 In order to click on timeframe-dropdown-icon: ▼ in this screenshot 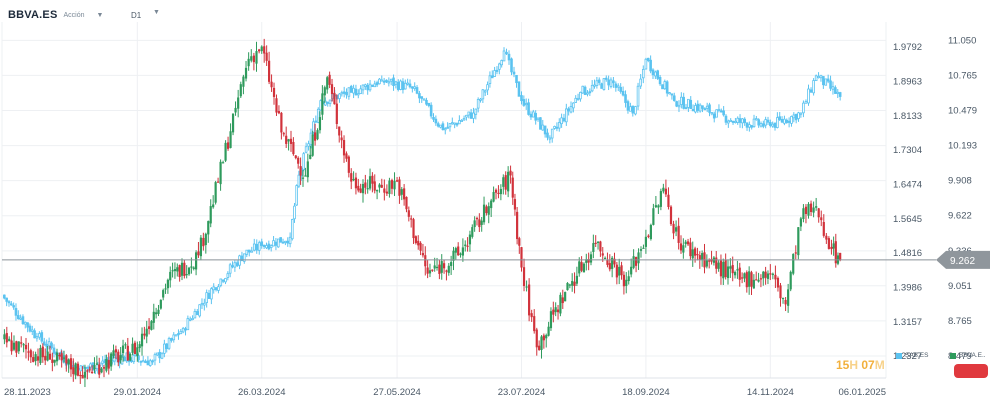, I will do `click(156, 12)`.